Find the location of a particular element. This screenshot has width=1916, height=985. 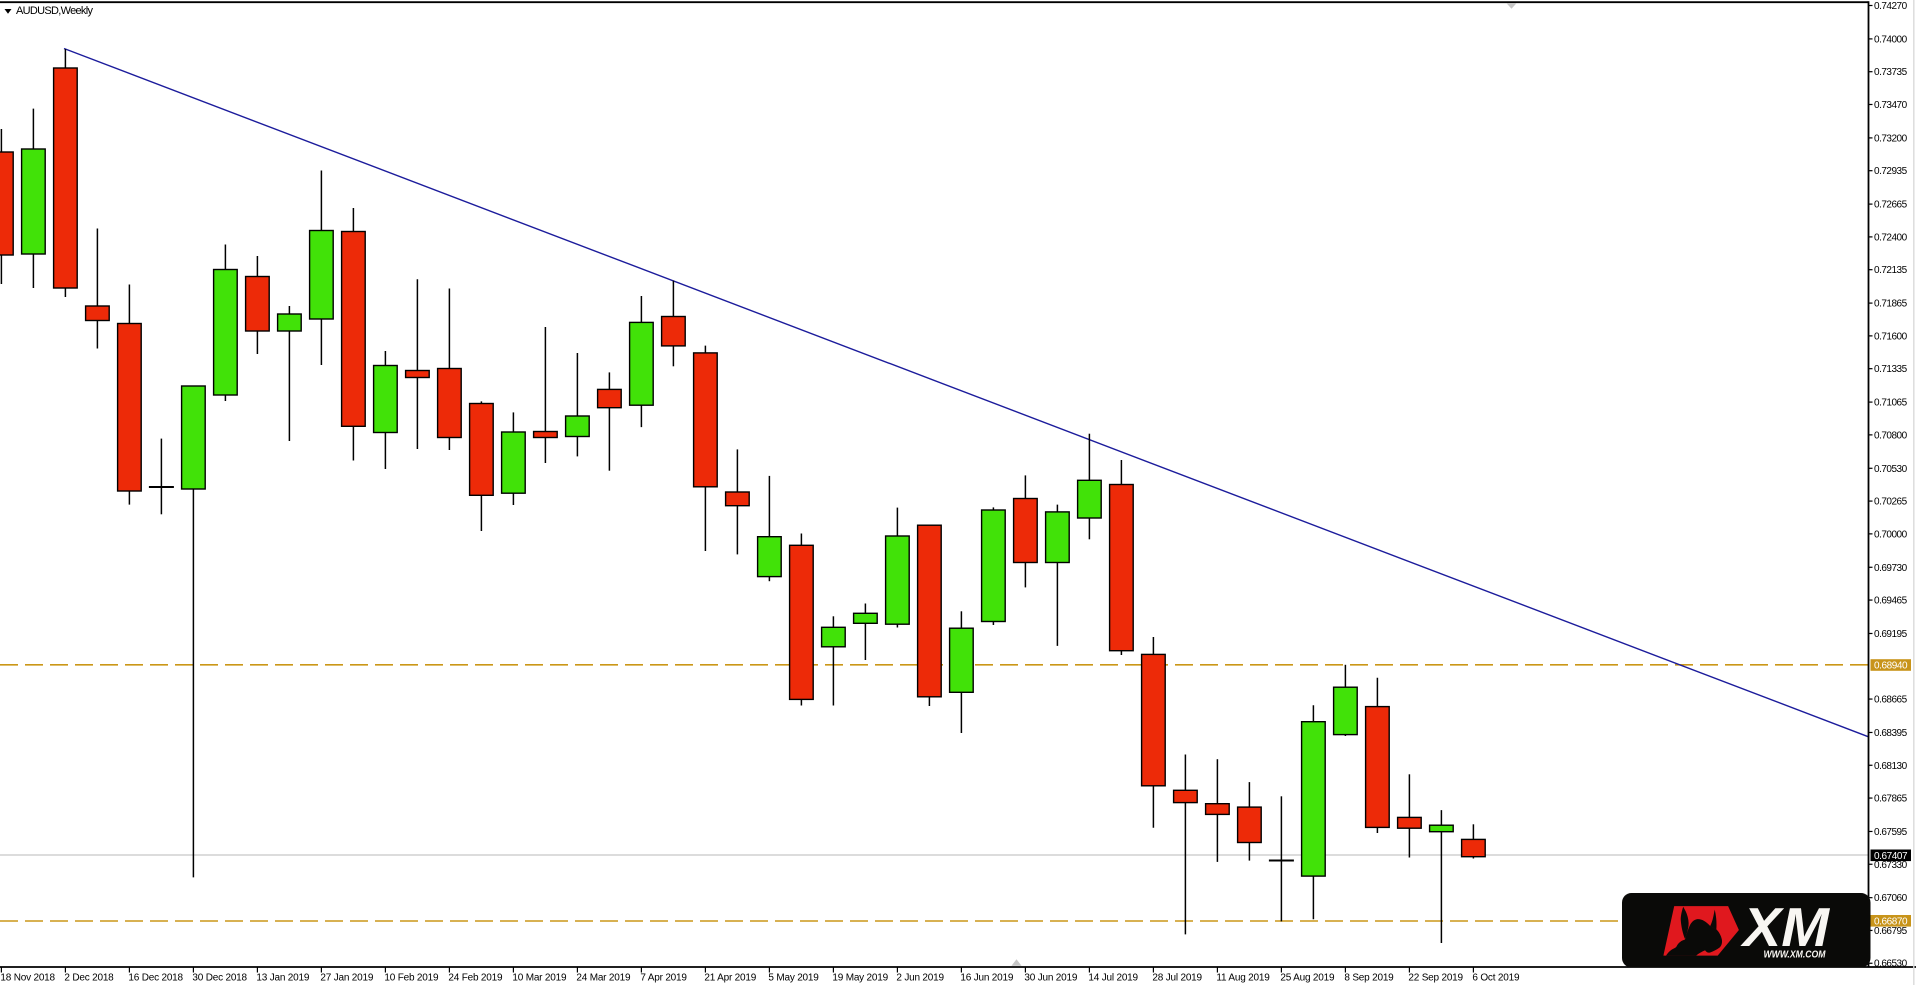

svg-text: 0.70800 is located at coordinates (1891, 435).